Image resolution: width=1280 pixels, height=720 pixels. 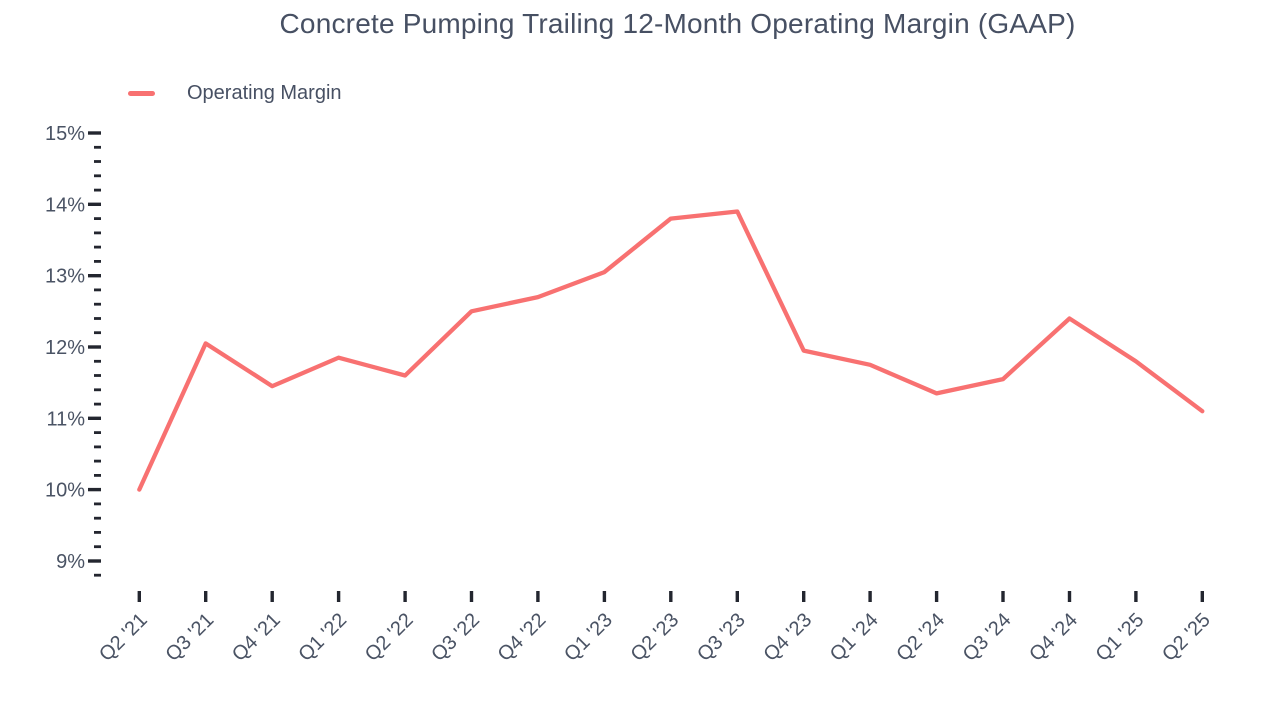 I want to click on y-axis-label: 11%, so click(x=65, y=419).